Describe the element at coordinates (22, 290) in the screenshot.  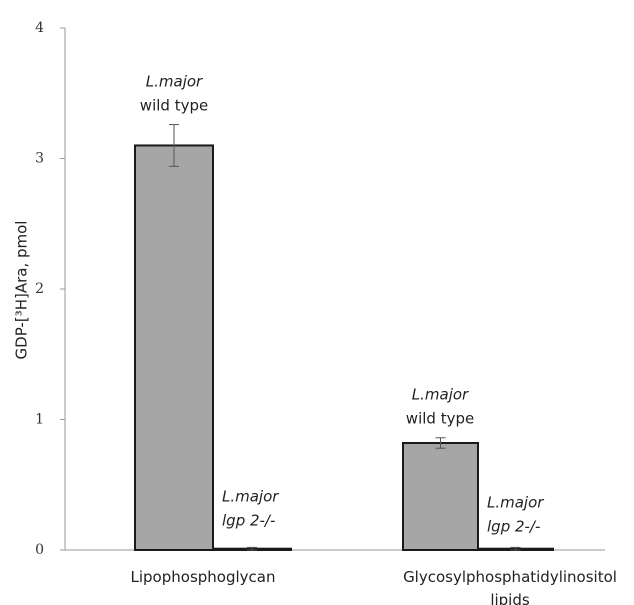
I see `y-axis-label: GDP-[³H]Ara, pmol` at that location.